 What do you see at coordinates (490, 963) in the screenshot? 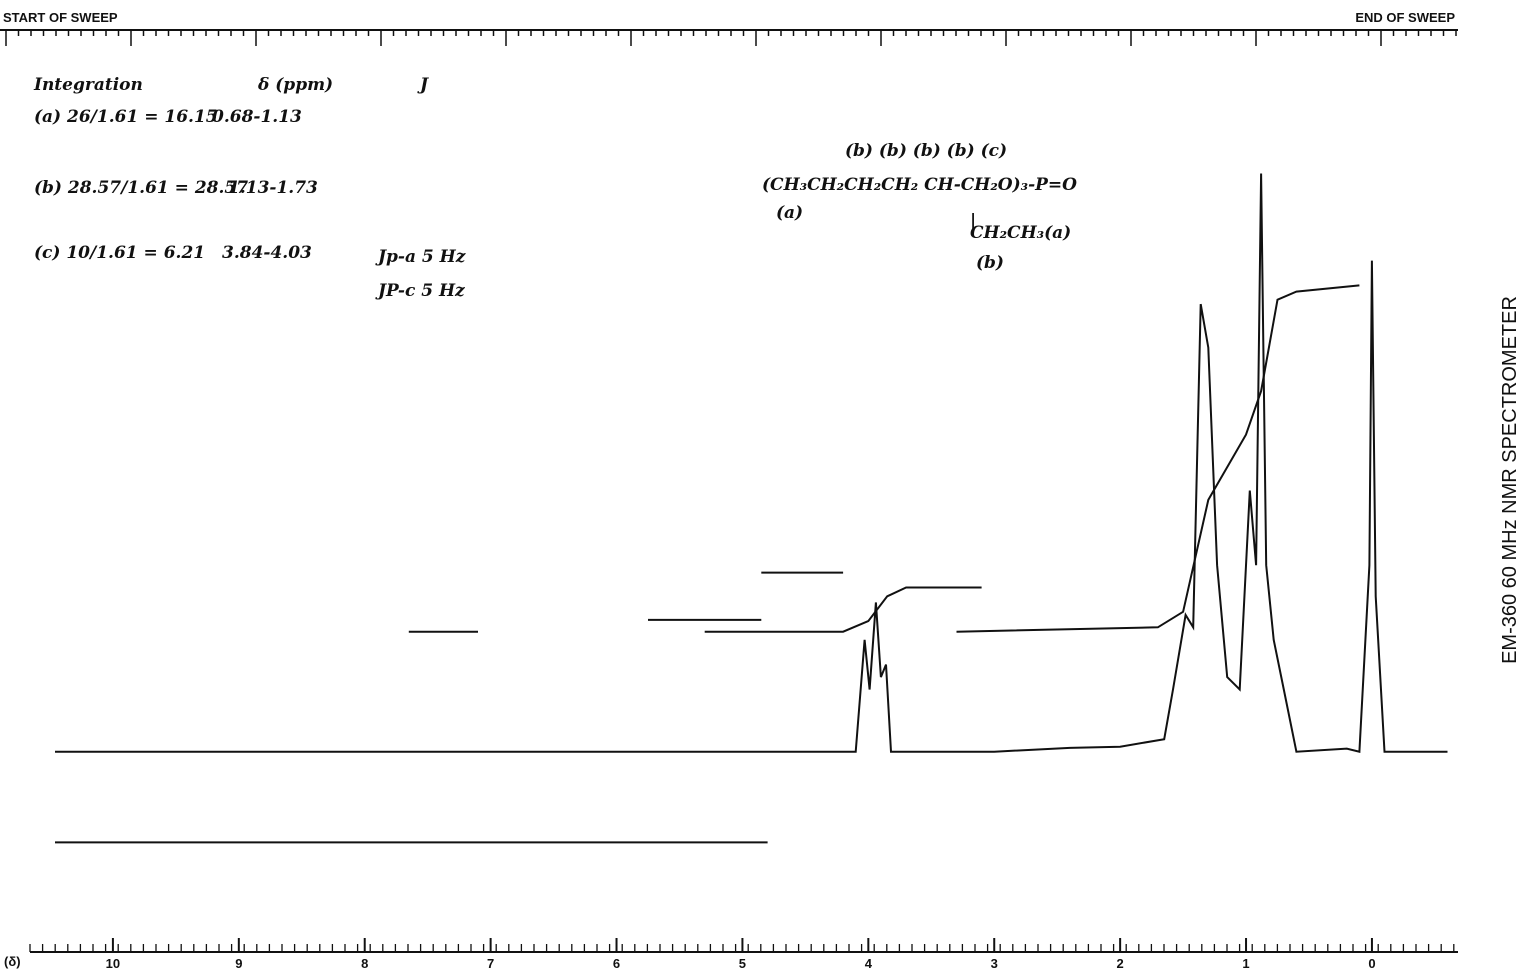
I see `x-tick-label: 7` at bounding box center [490, 963].